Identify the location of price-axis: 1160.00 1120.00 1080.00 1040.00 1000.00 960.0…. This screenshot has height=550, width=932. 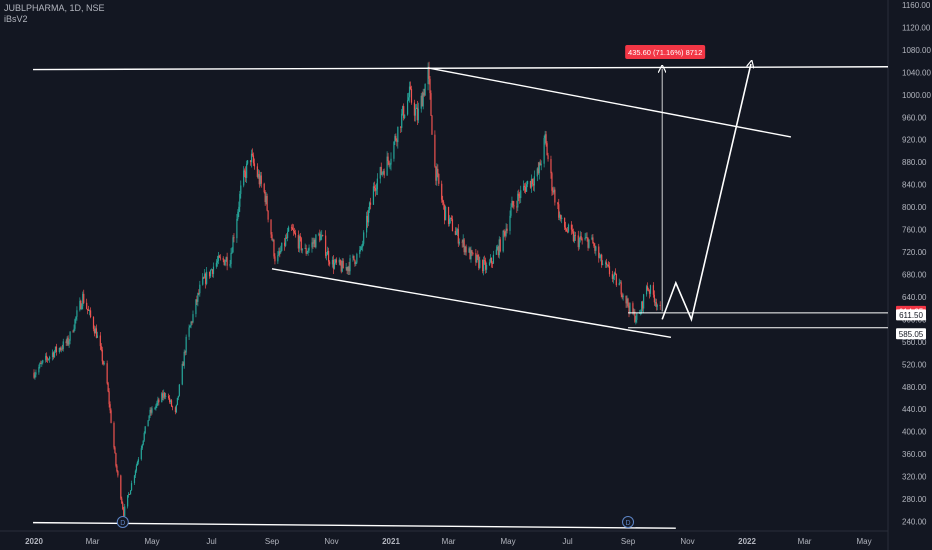
(916, 264).